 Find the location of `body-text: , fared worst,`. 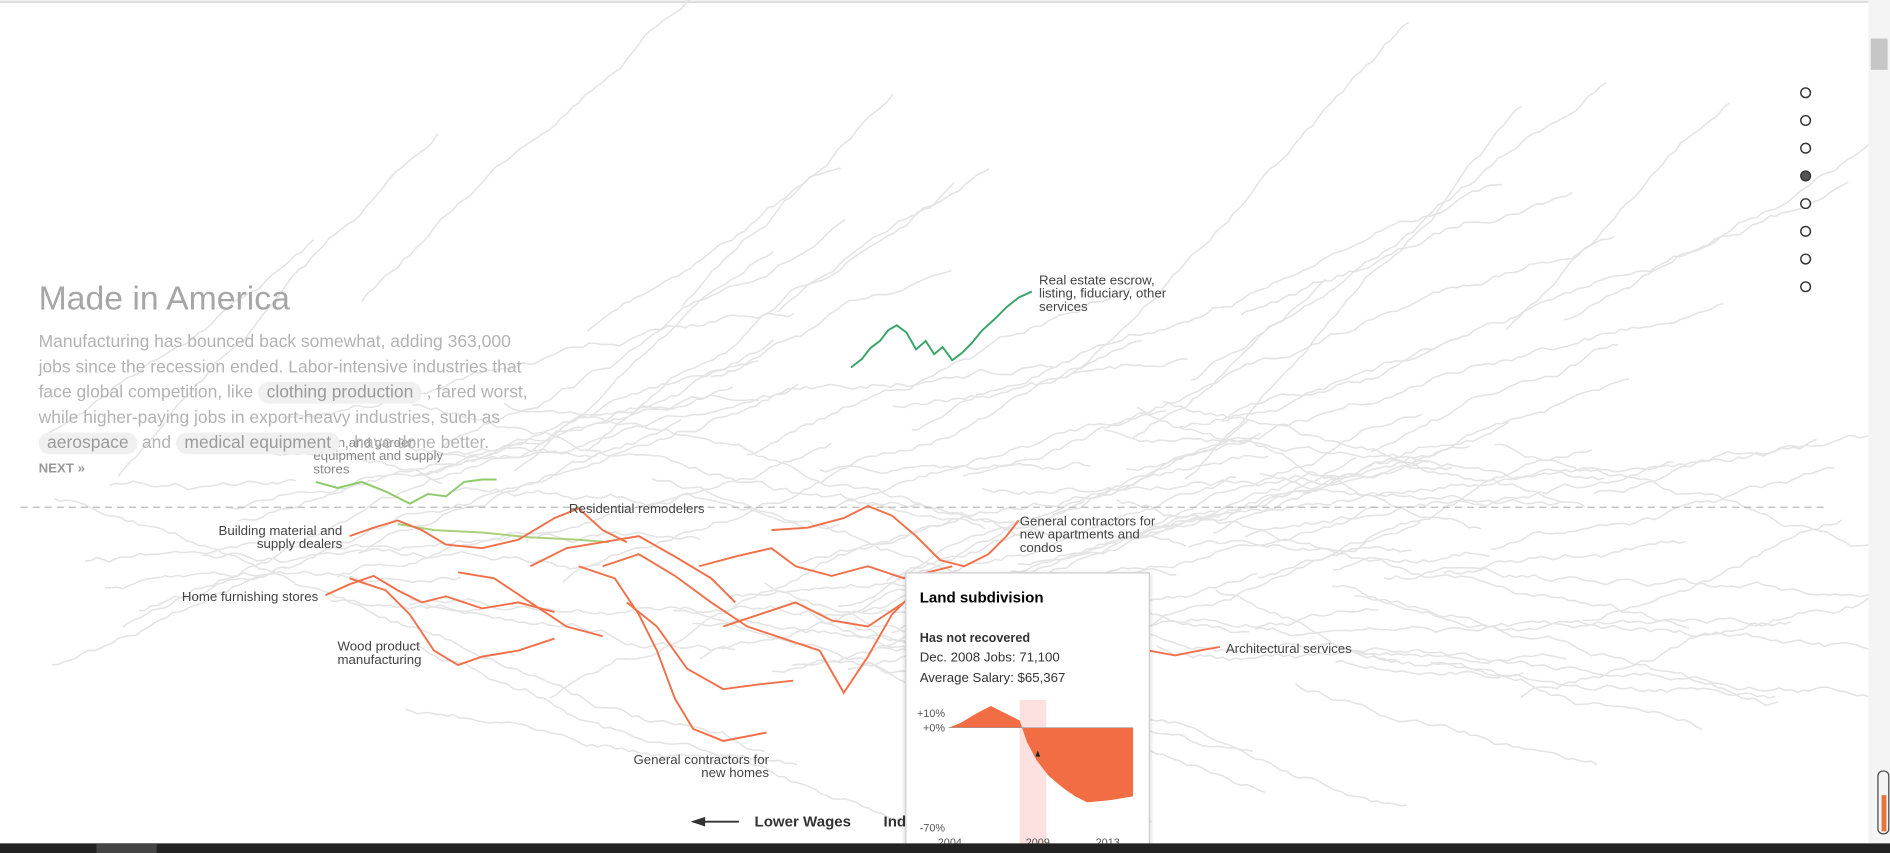

body-text: , fared worst, is located at coordinates (477, 393).